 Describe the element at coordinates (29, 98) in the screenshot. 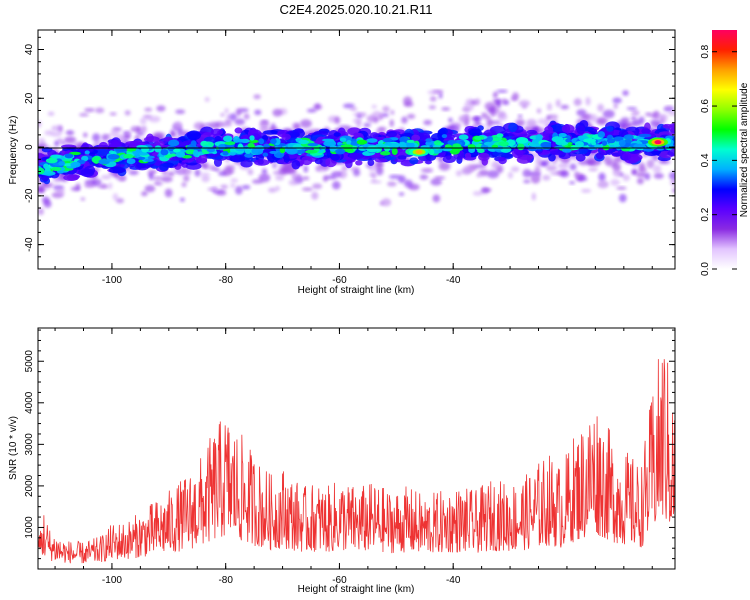

I see `heatmap-y-tick-label: 20` at that location.